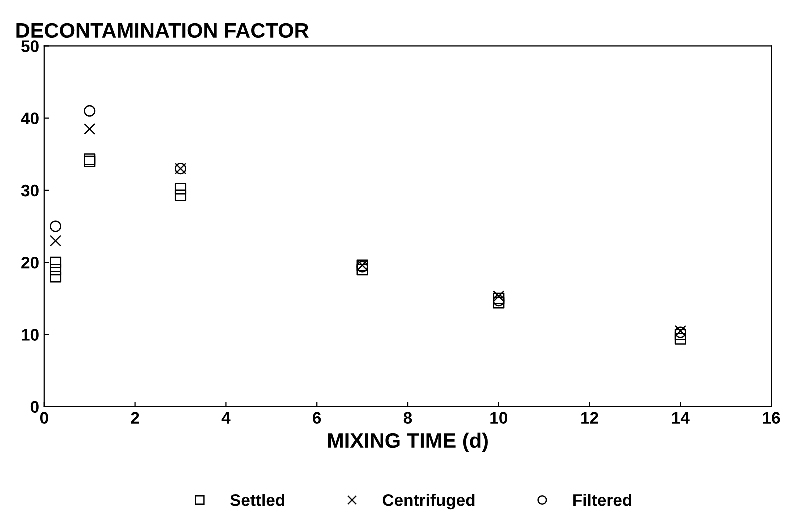  What do you see at coordinates (317, 418) in the screenshot?
I see `x-tick-label: 6` at bounding box center [317, 418].